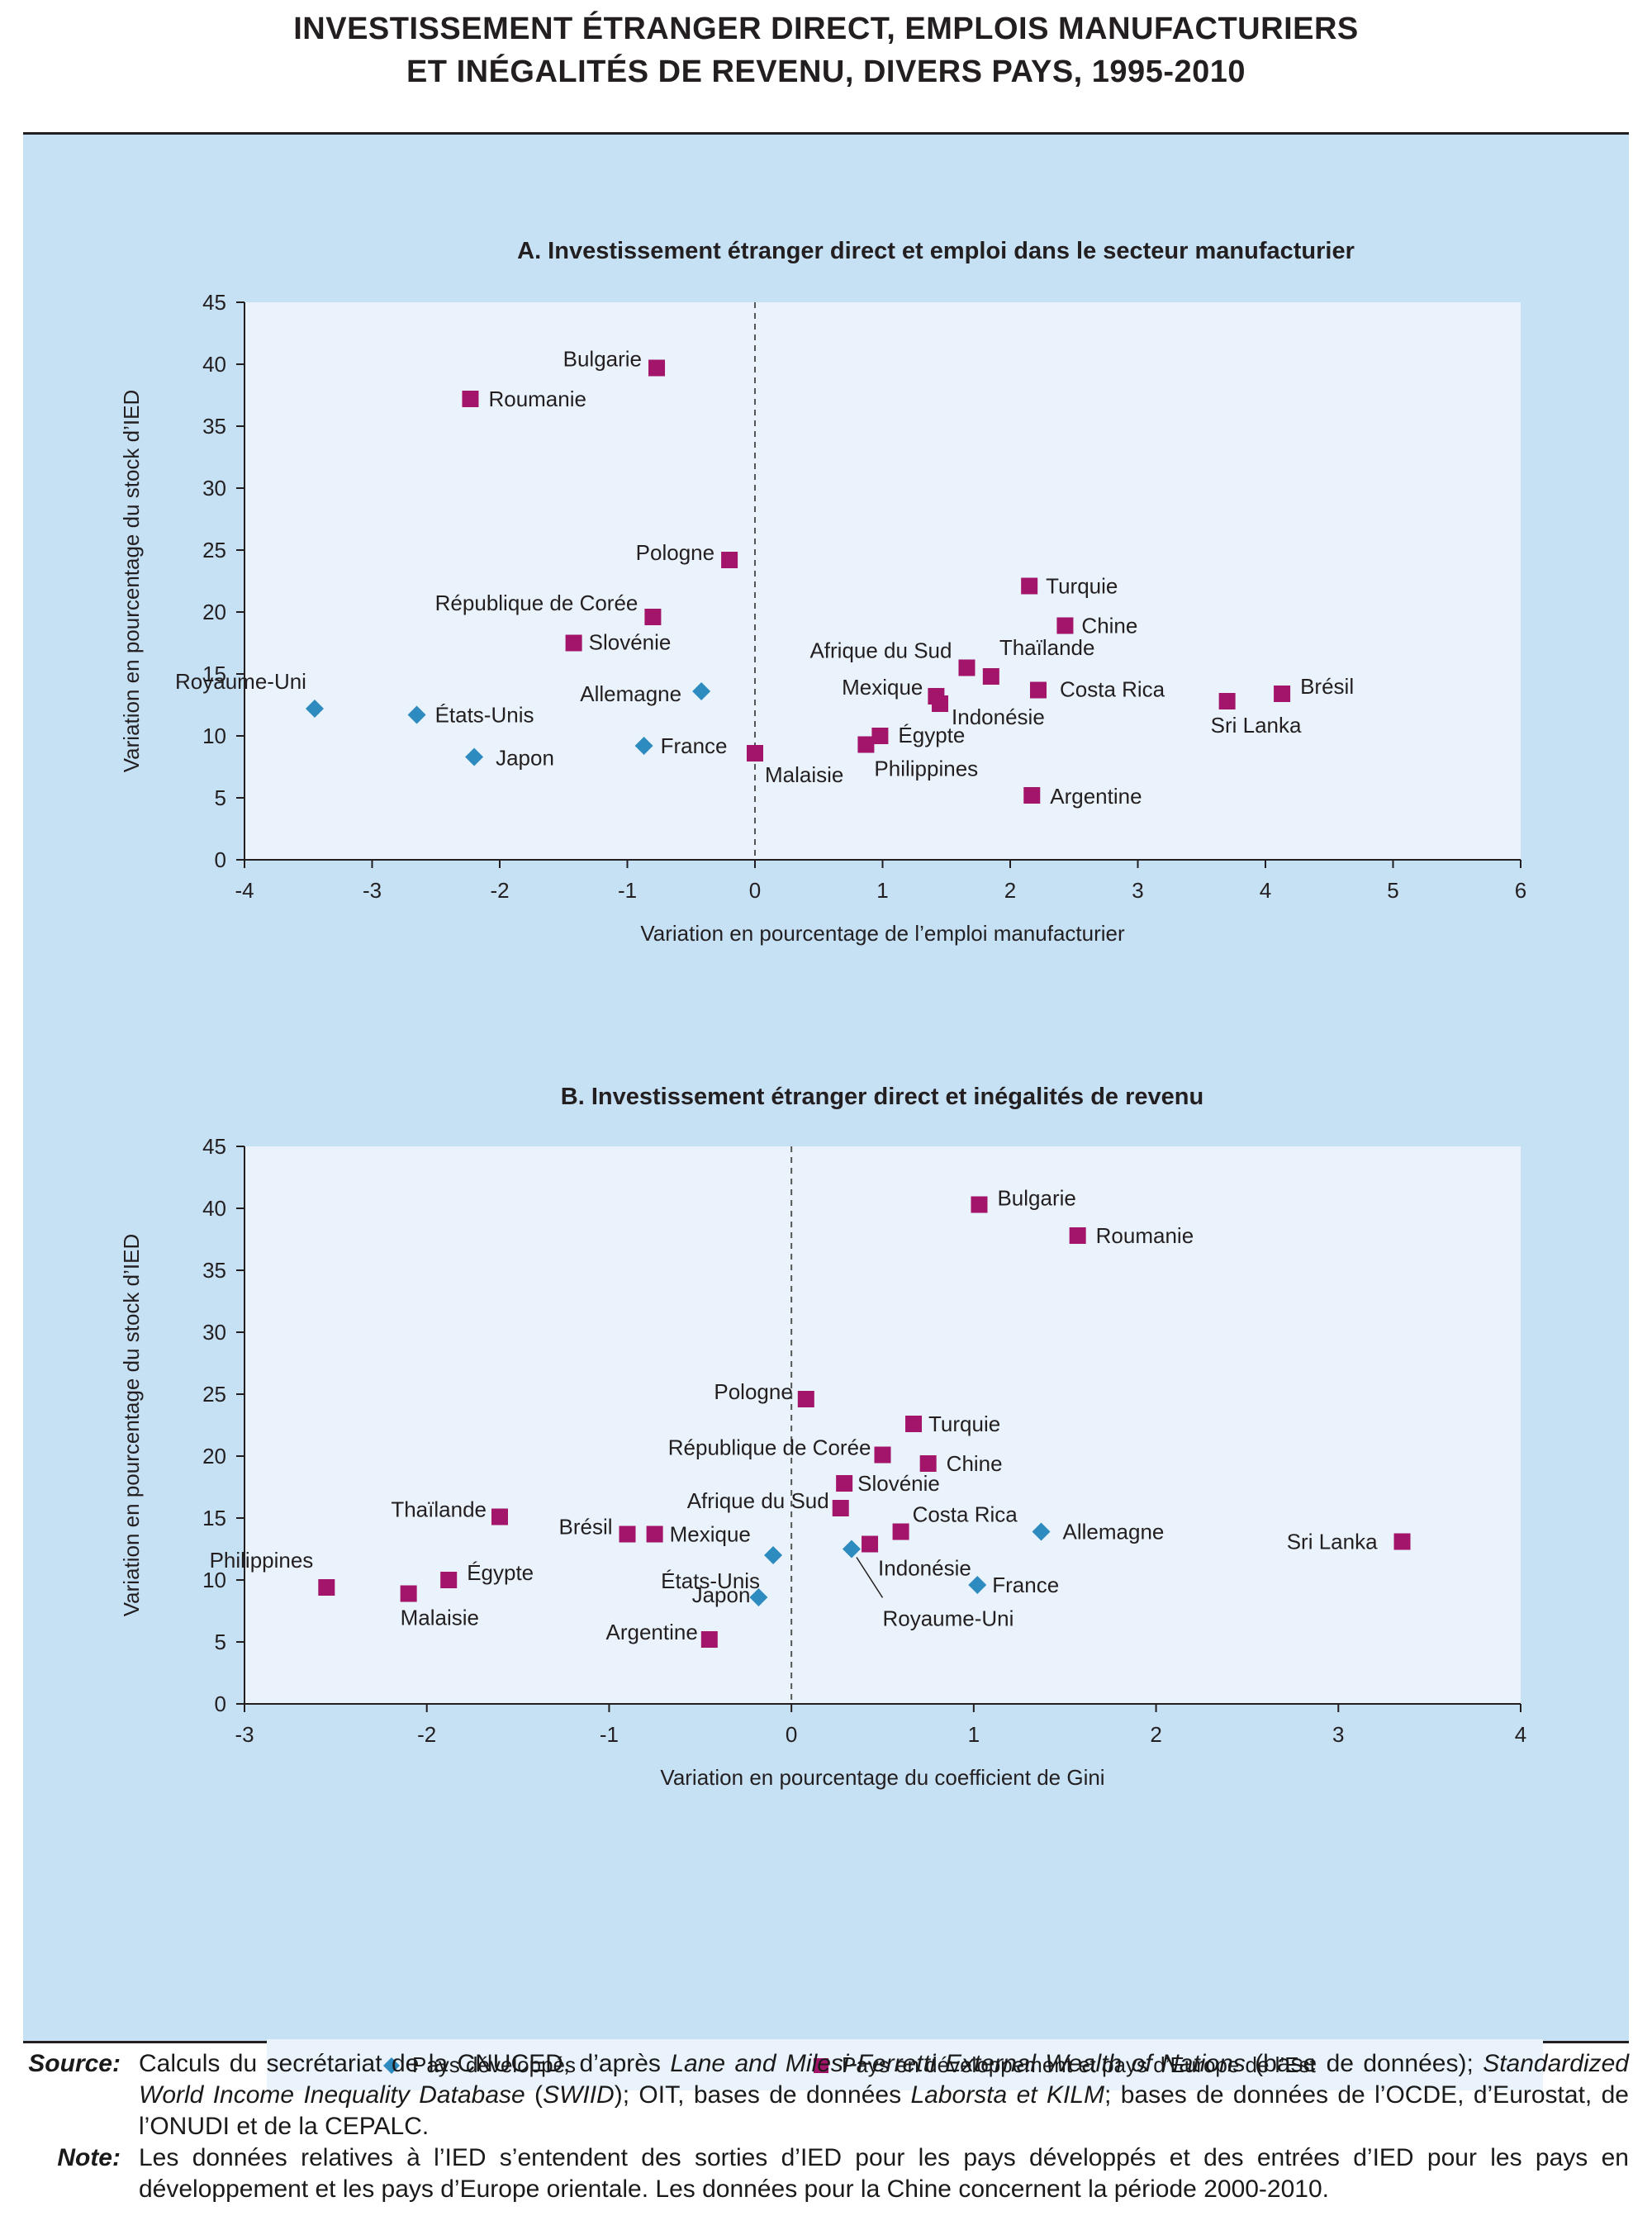 The height and width of the screenshot is (2230, 1652). What do you see at coordinates (882, 890) in the screenshot?
I see `x-tick-label: 1` at bounding box center [882, 890].